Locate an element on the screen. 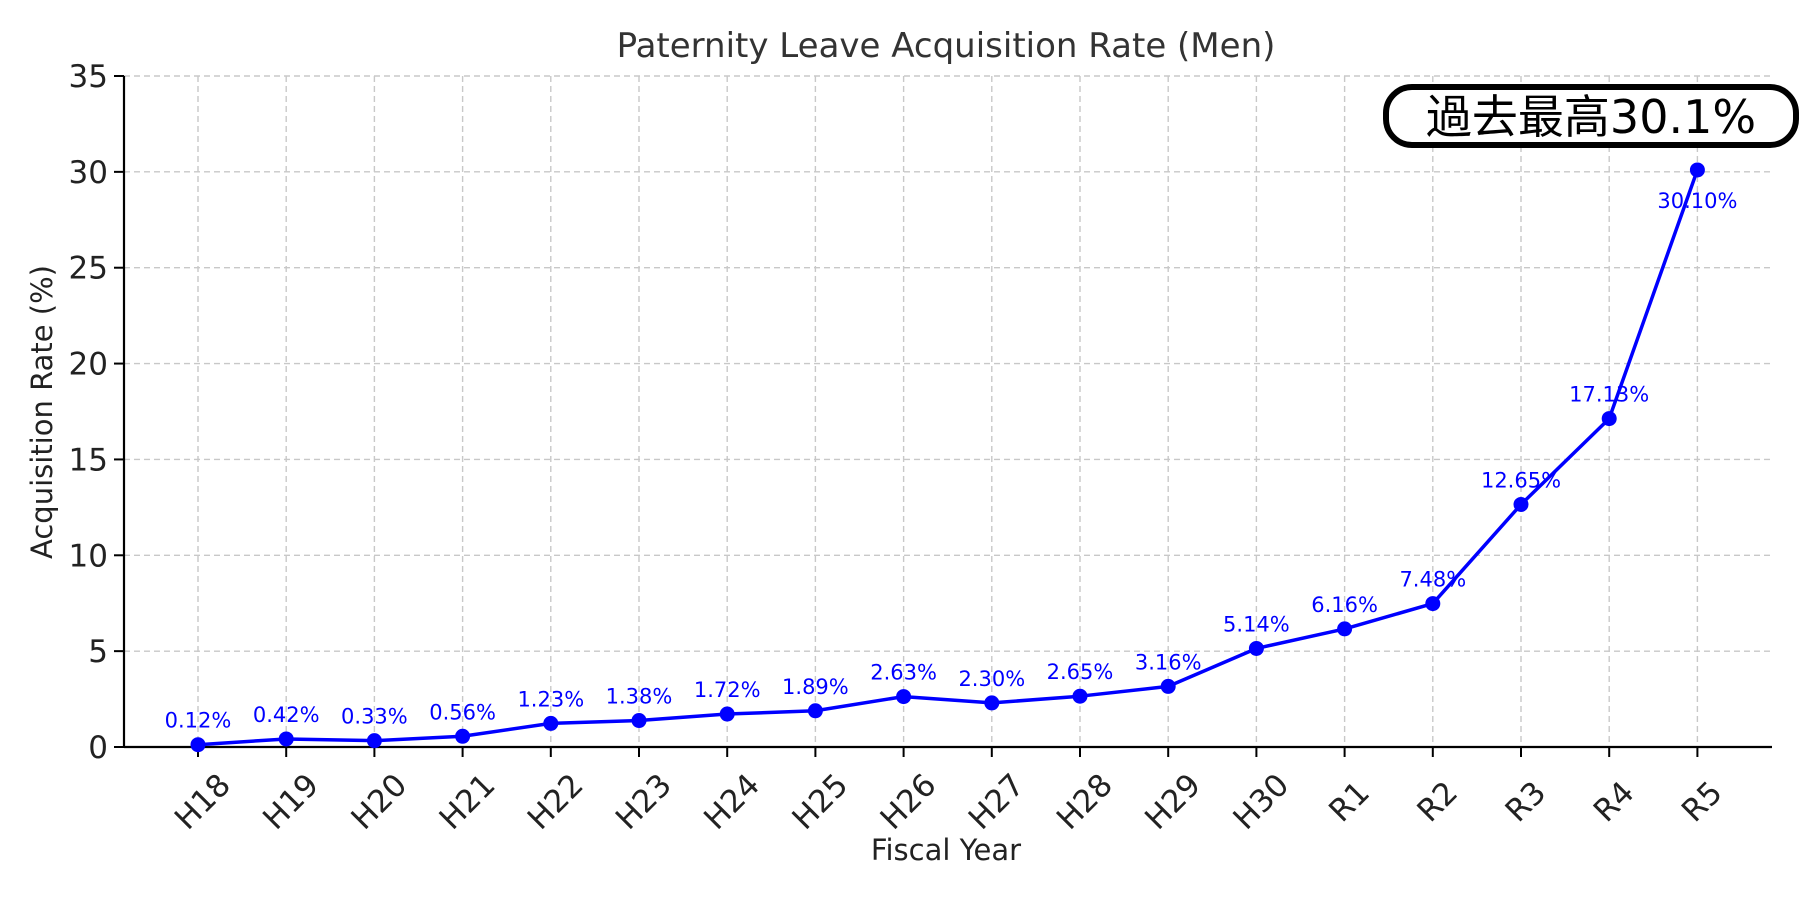 Image resolution: width=1800 pixels, height=904 pixels. data-label: 3.16% is located at coordinates (1168, 662).